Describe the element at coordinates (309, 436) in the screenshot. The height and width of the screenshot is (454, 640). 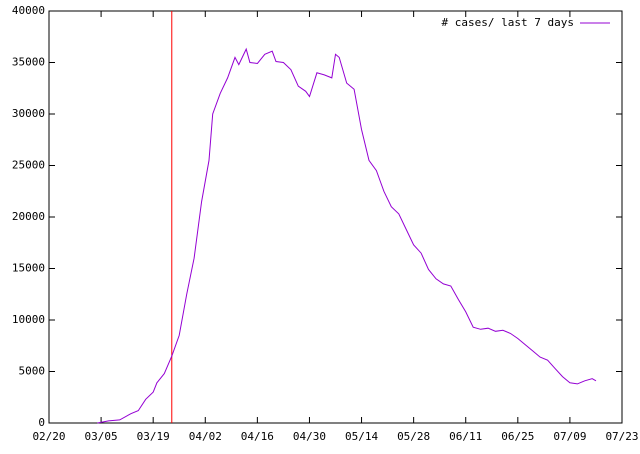
I see `x-tick-label: 04/30` at that location.